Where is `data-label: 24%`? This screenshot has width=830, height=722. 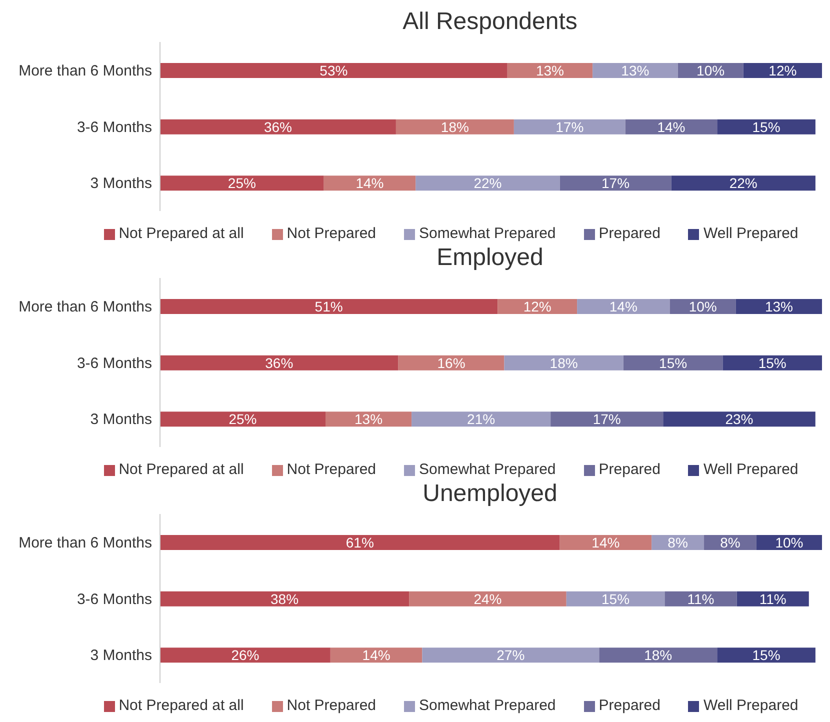 data-label: 24% is located at coordinates (488, 598).